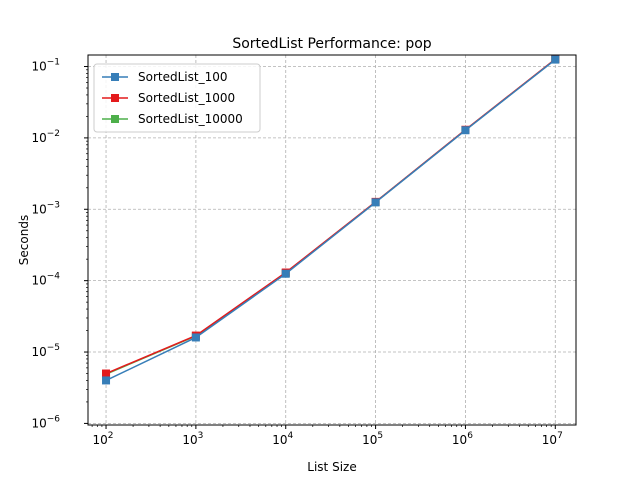 This screenshot has height=484, width=640. Describe the element at coordinates (45, 137) in the screenshot. I see `y-tick-label: 10⁻²` at that location.